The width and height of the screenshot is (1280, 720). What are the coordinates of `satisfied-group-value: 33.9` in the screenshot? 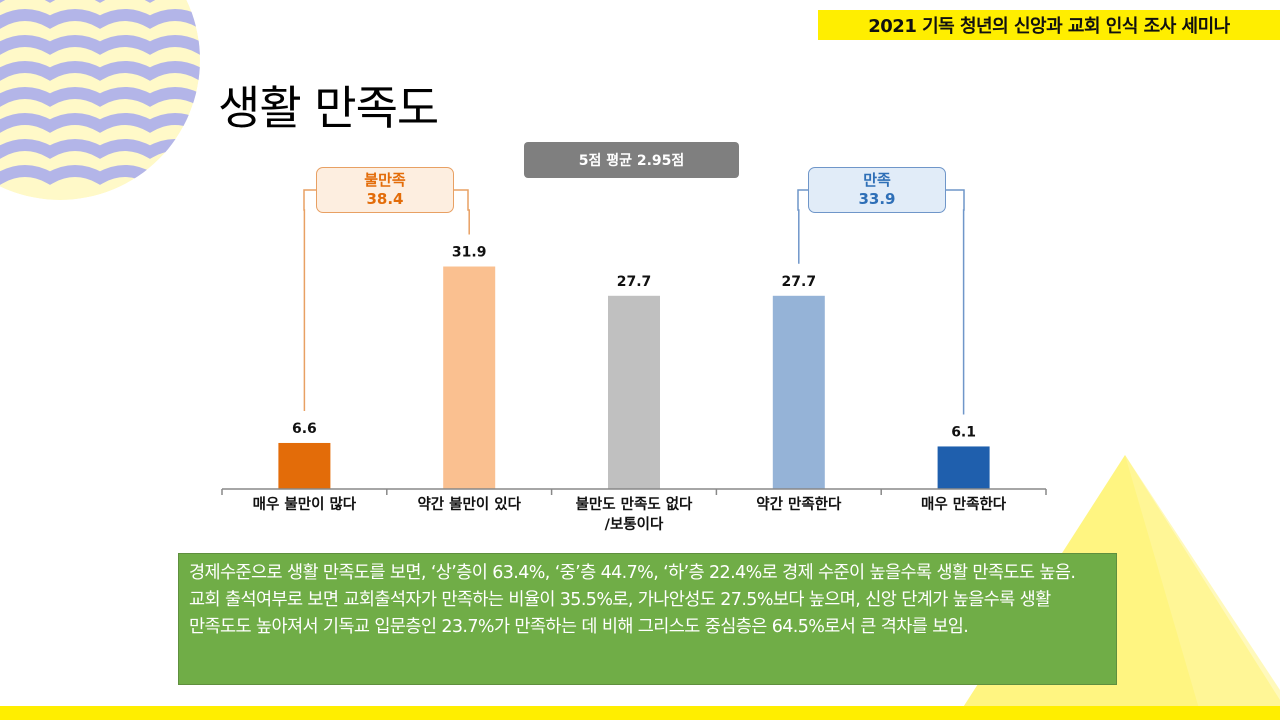 It's located at (877, 199).